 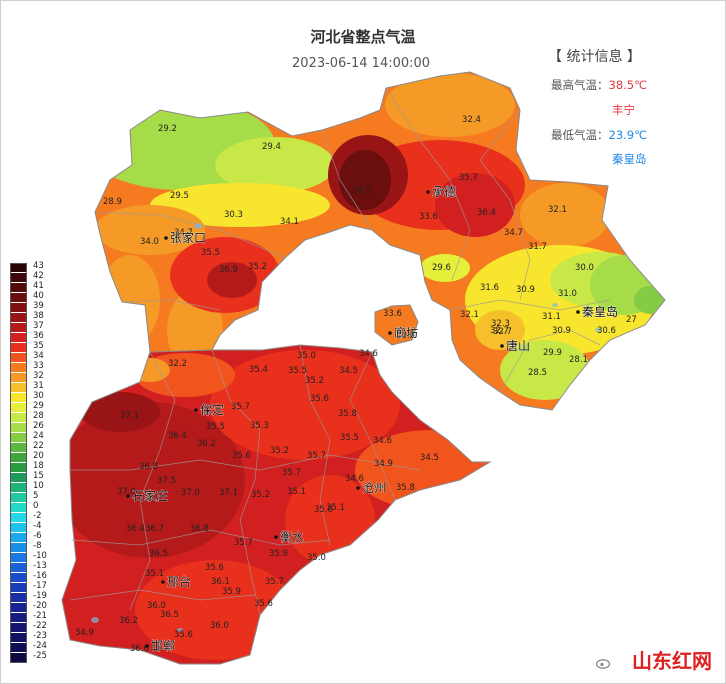 I want to click on station-temp: 36.6, so click(x=139, y=649).